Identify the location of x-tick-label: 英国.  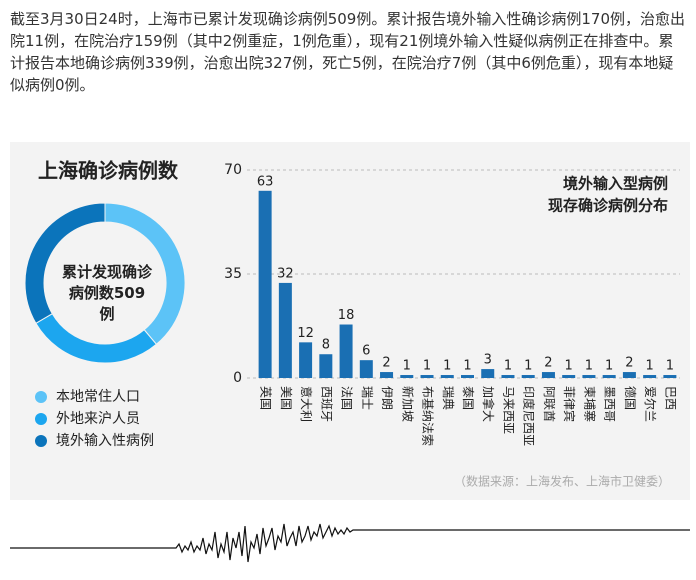
(266, 398).